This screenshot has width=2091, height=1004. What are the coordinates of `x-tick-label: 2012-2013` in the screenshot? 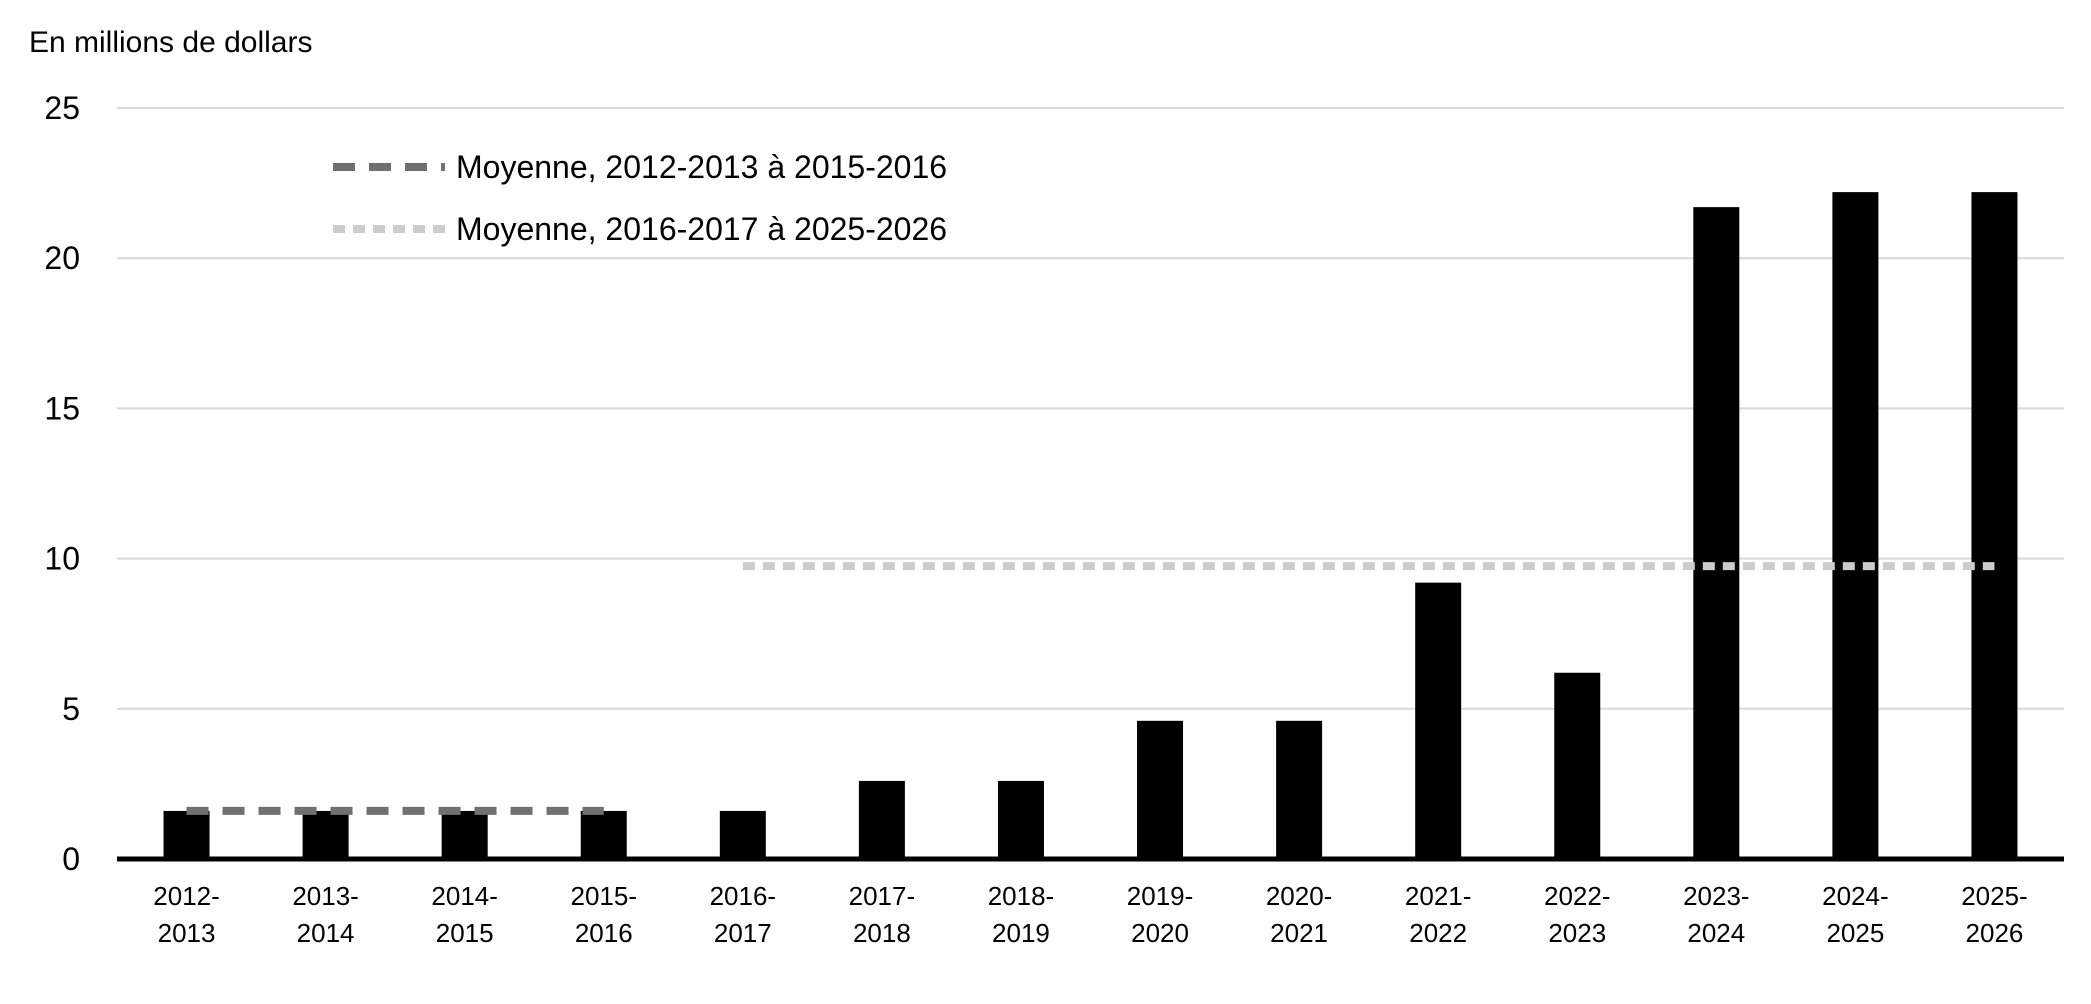 It's located at (186, 914).